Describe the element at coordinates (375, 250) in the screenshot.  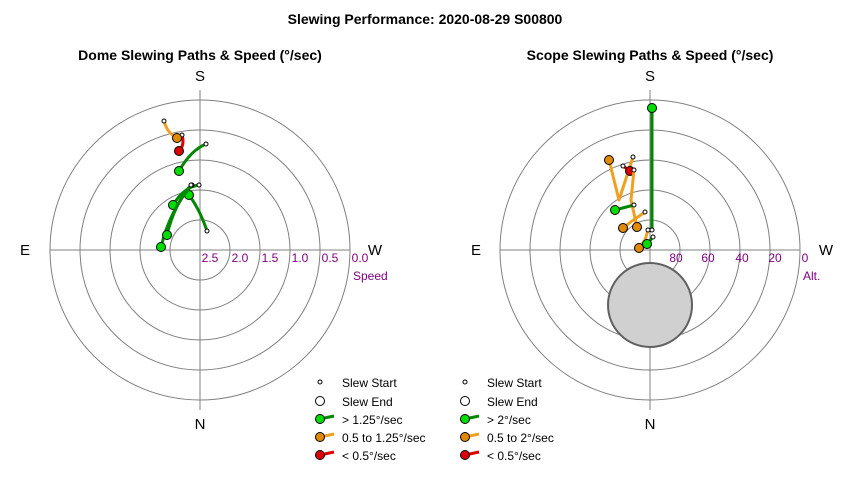
I see `dome-label-right: W` at that location.